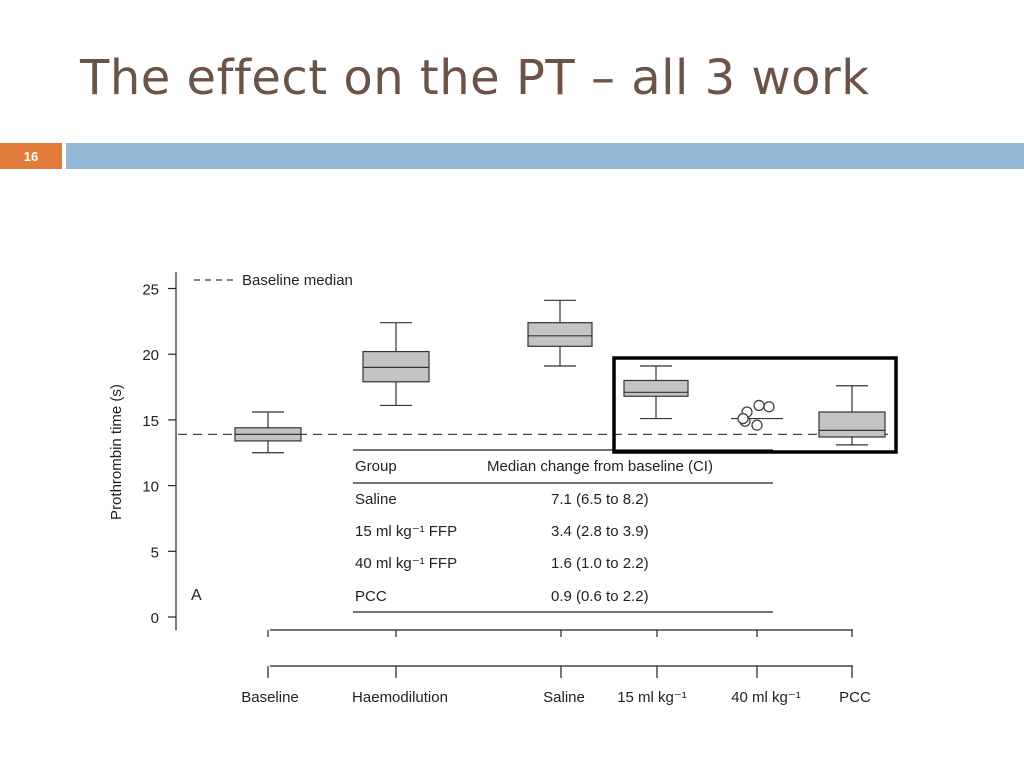  Describe the element at coordinates (196, 595) in the screenshot. I see `panel-label: A` at that location.